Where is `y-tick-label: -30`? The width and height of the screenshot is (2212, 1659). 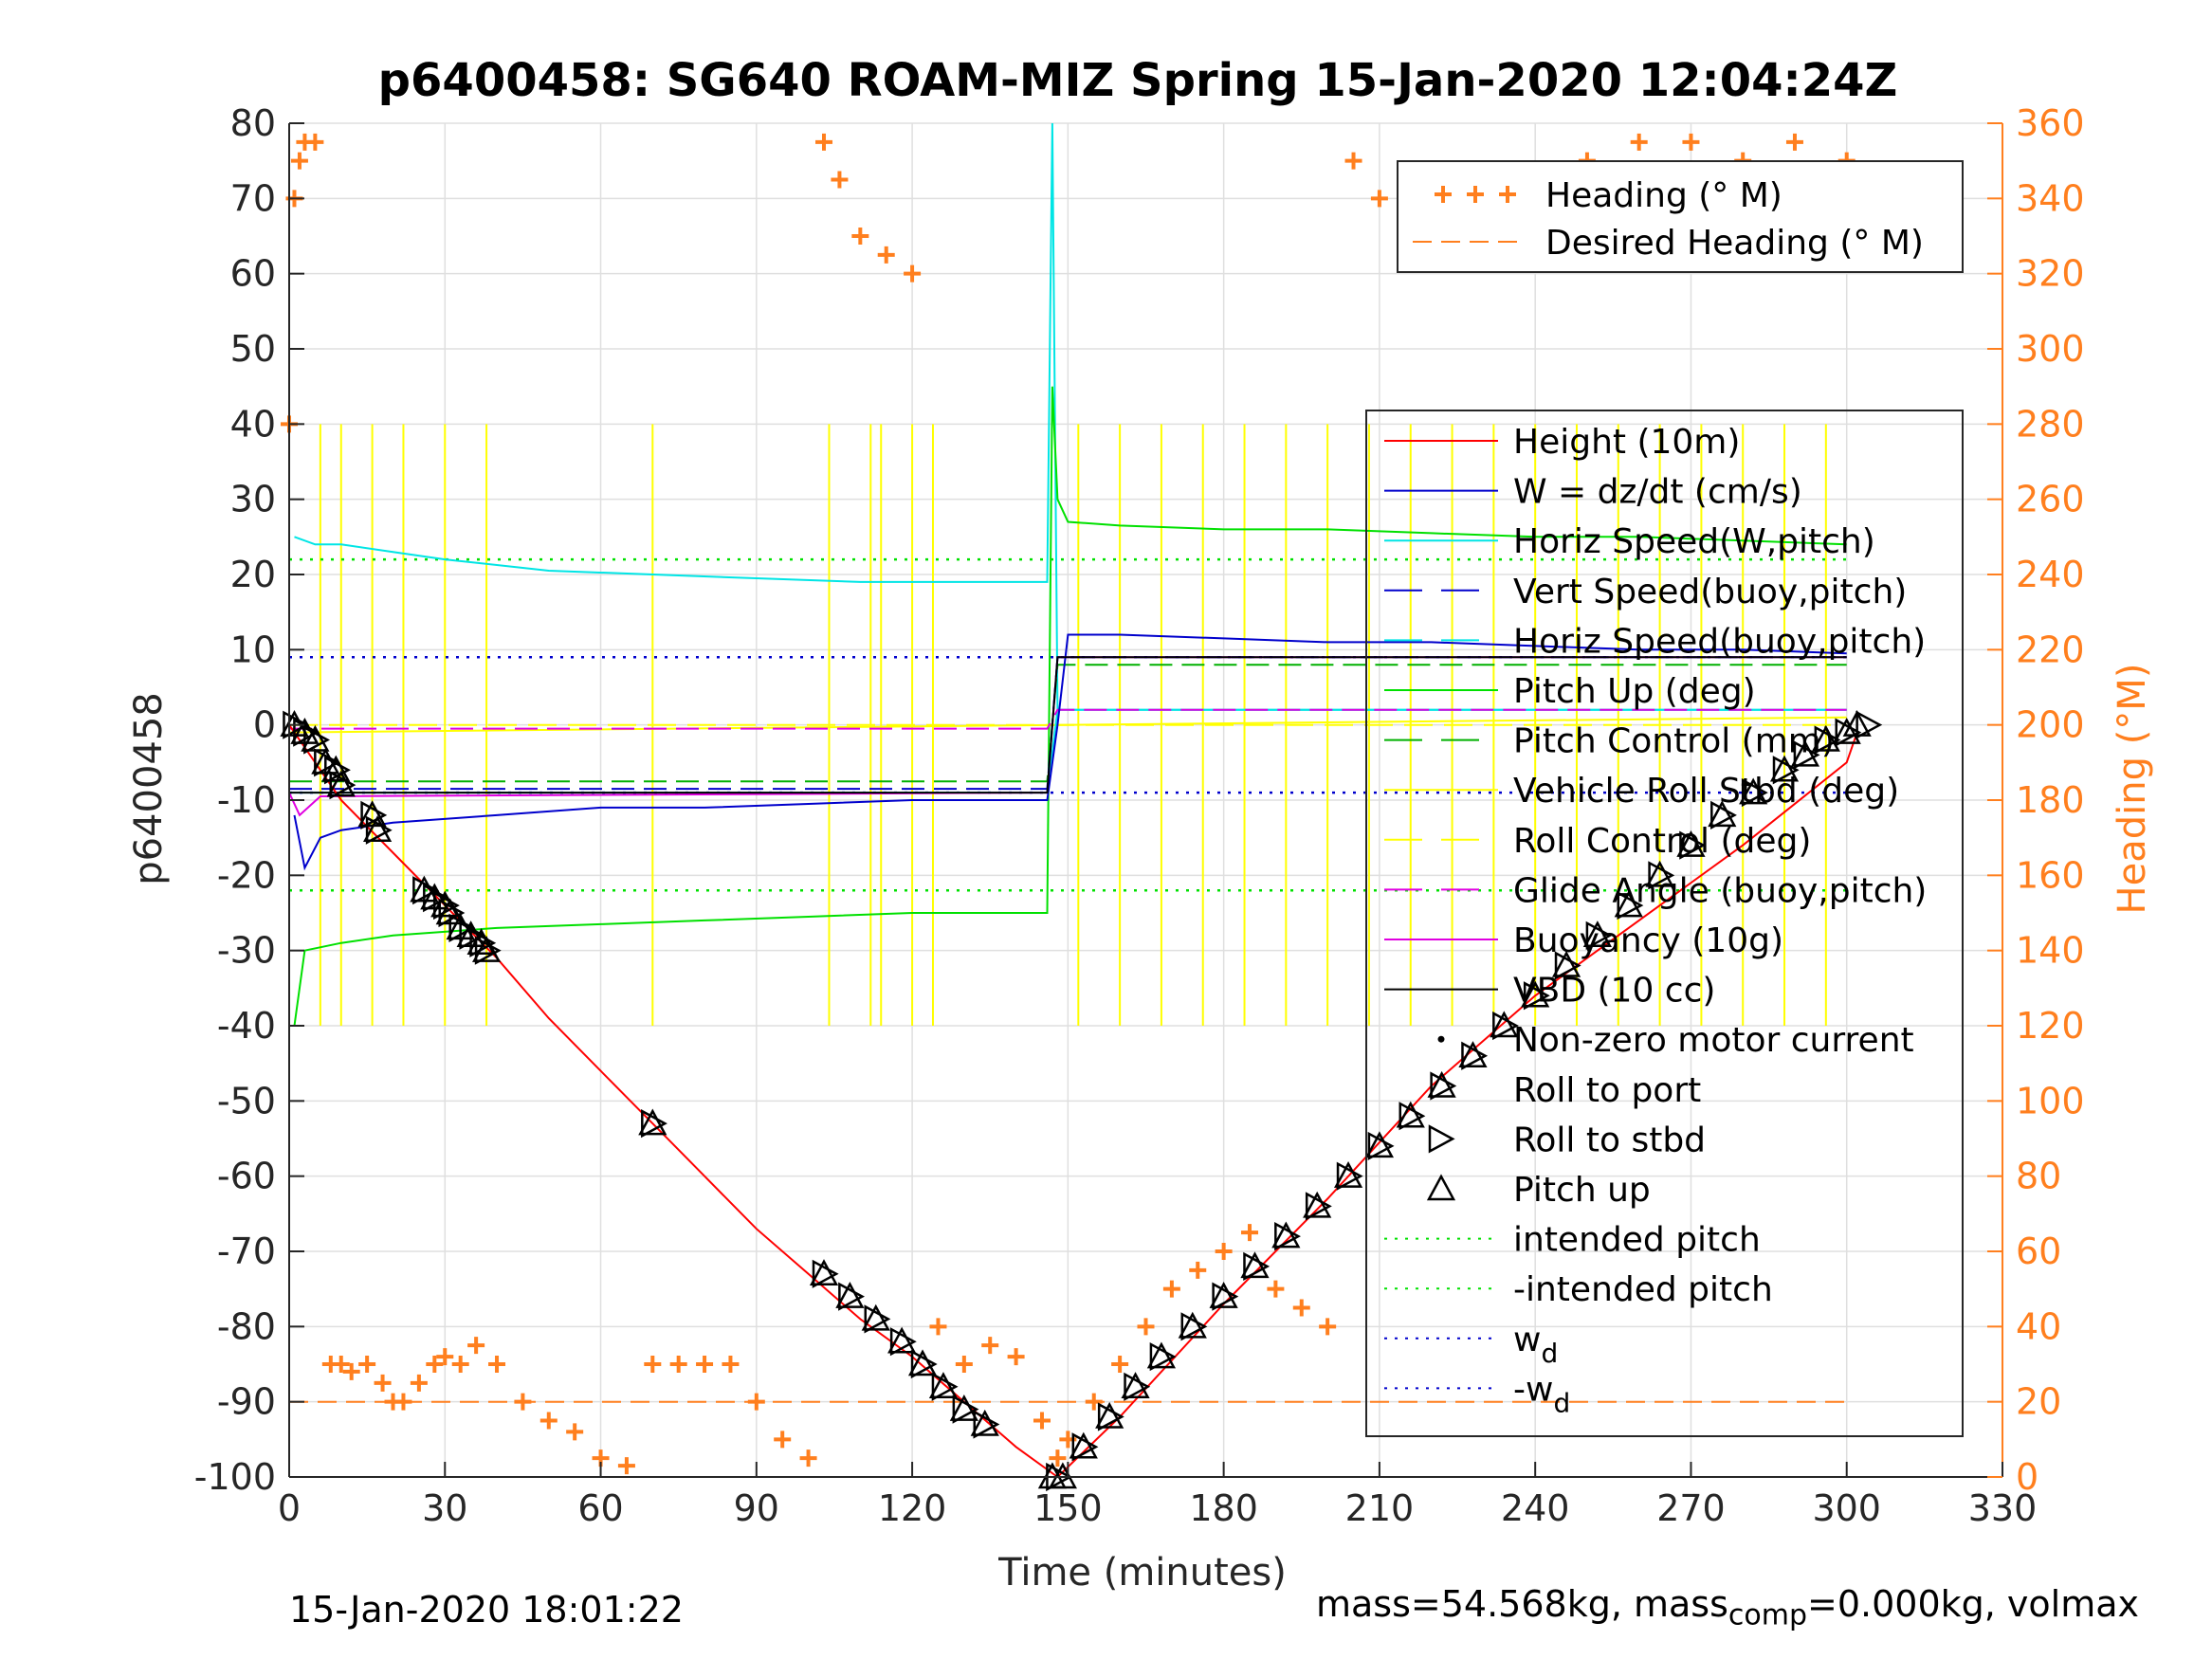
y-tick-label: -30 is located at coordinates (246, 951).